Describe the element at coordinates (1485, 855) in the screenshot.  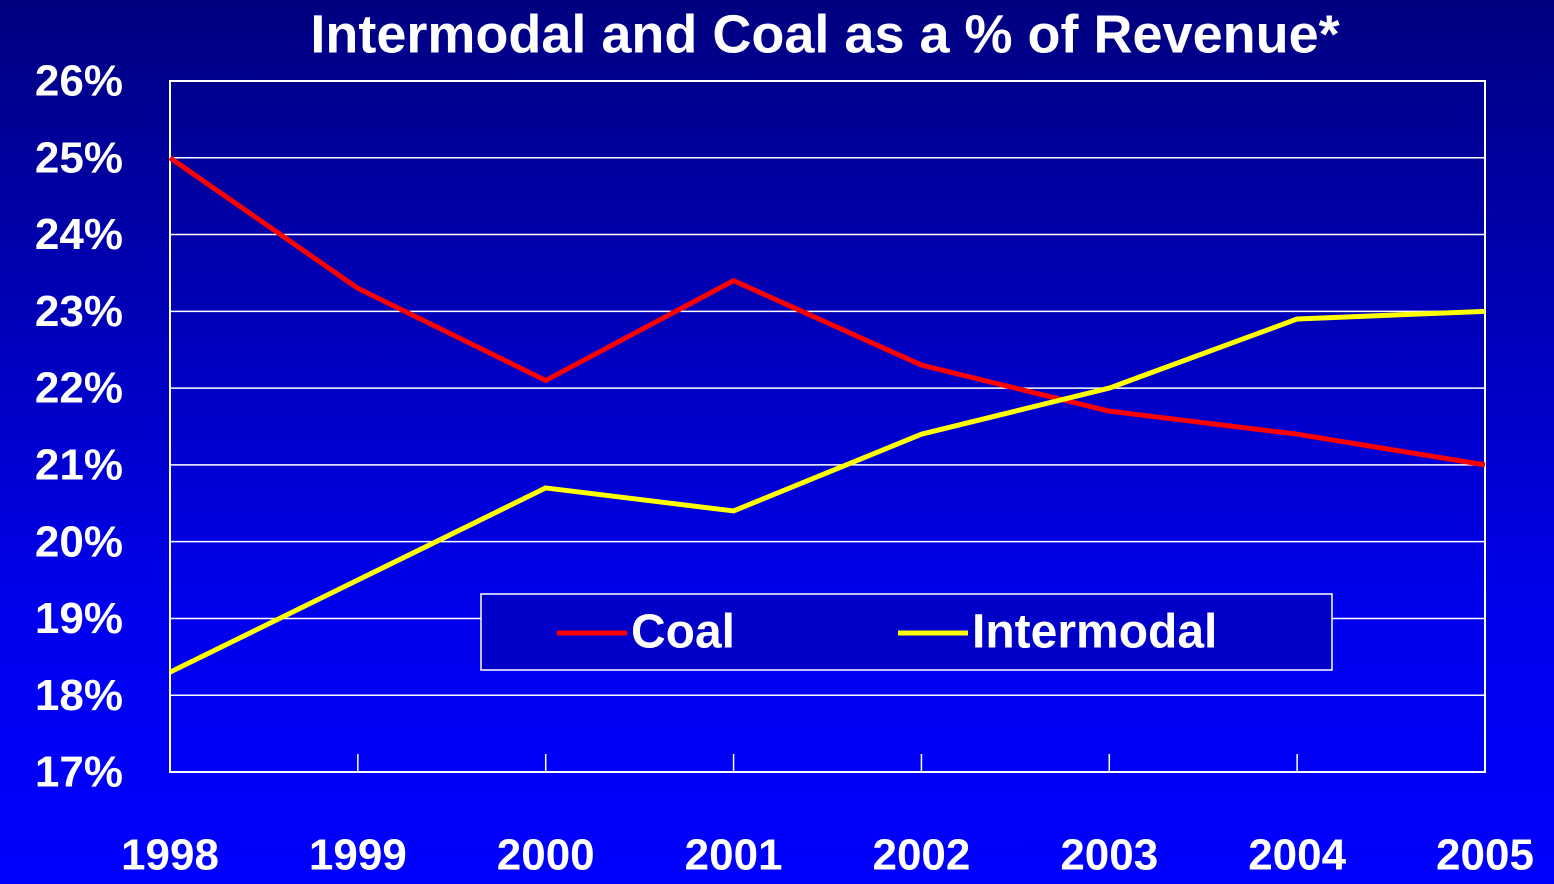
I see `x-tick-label: 2005` at that location.